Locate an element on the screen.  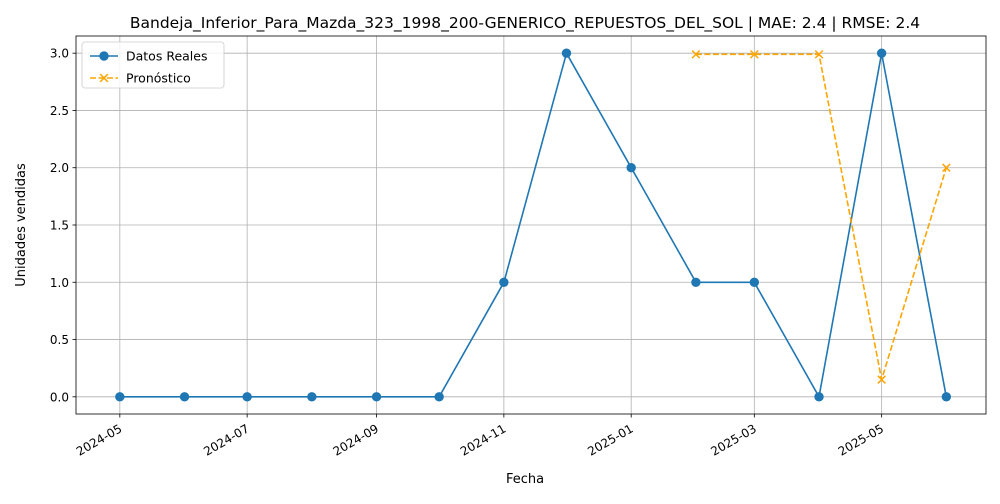
y-tick-label: 1.0 is located at coordinates (59, 283).